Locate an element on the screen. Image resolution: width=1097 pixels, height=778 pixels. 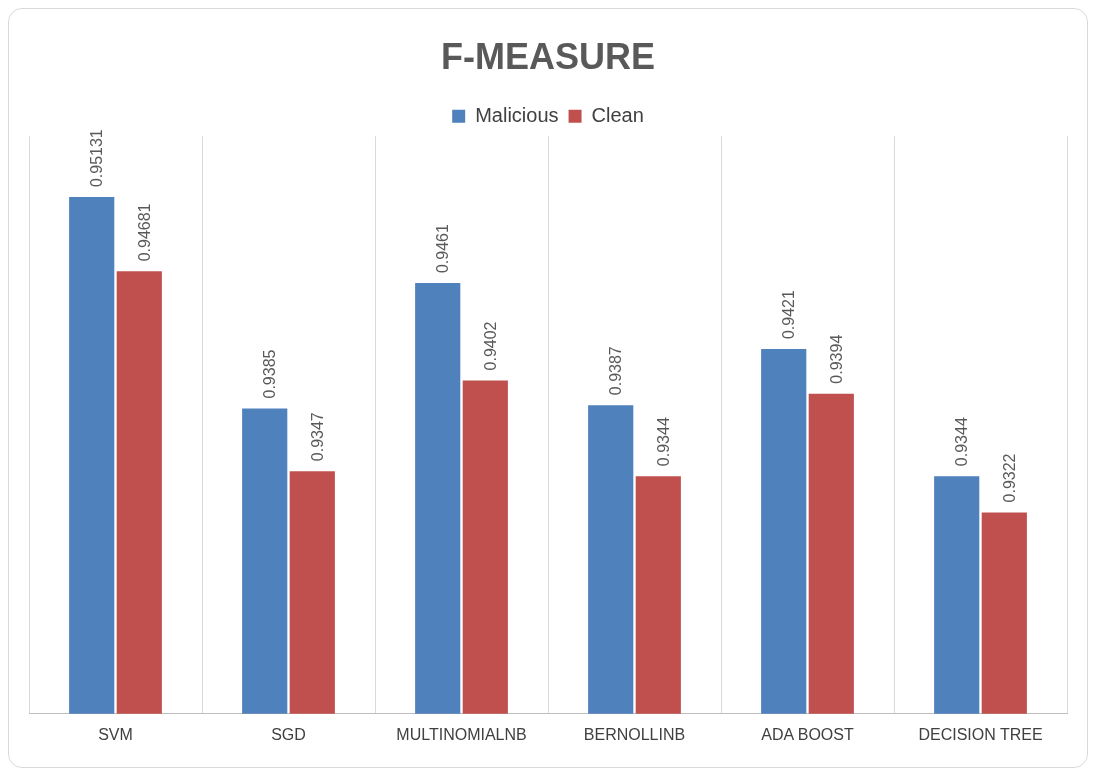
x-tick-label: SGD is located at coordinates (288, 734).